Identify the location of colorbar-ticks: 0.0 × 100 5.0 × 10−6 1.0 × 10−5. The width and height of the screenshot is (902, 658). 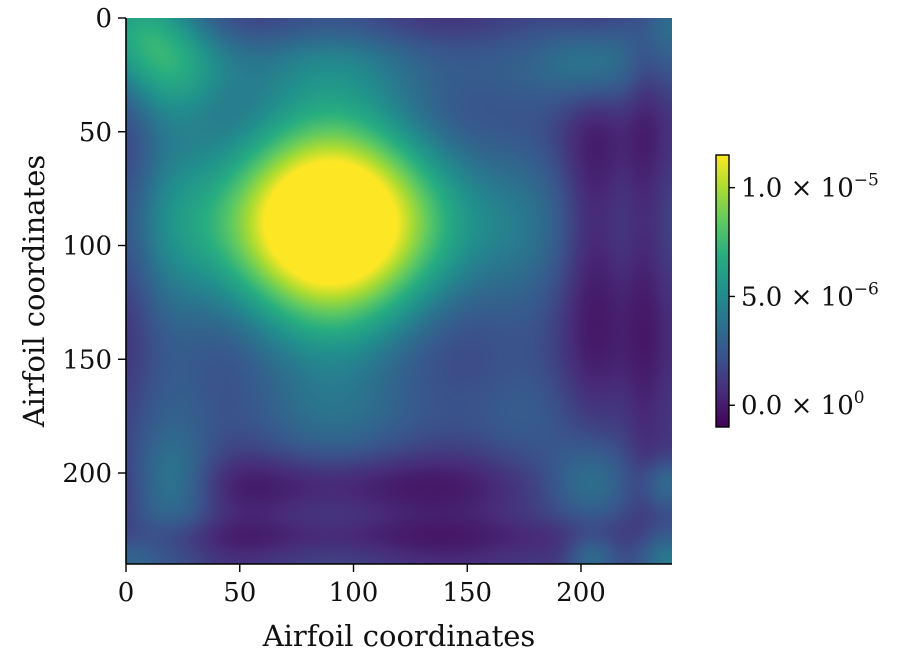
(804, 296).